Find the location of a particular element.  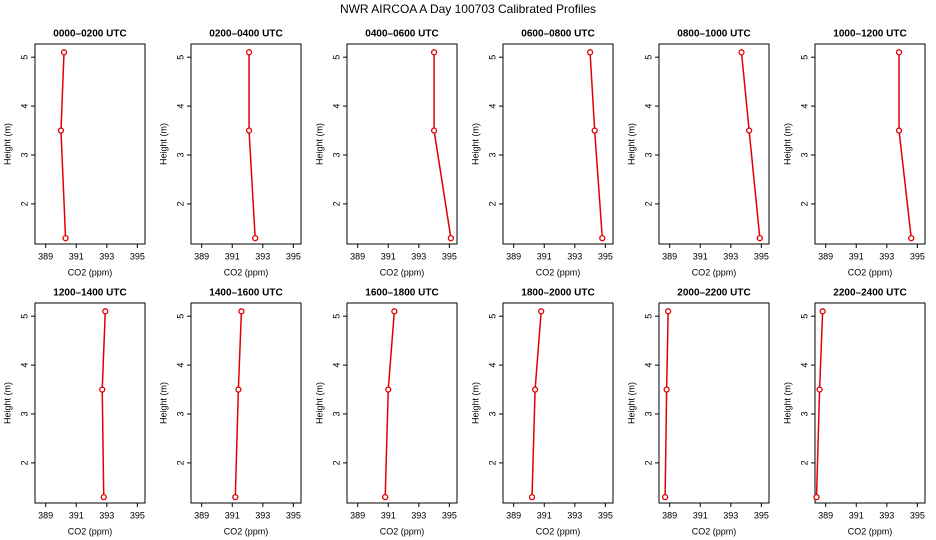

panel-title: 1200–1400 UTC is located at coordinates (89, 293).